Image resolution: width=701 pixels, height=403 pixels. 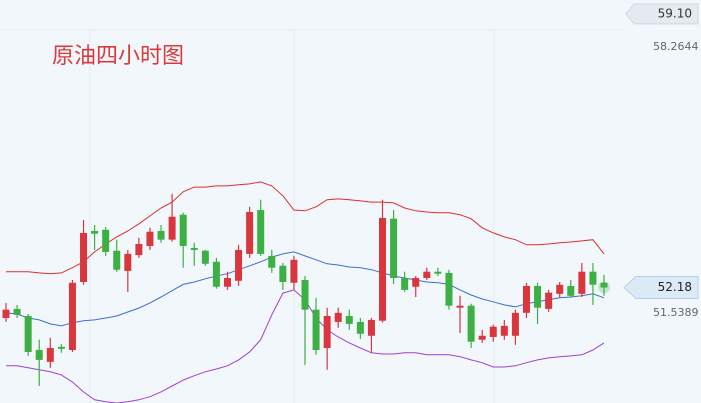 I want to click on y-tick-label: 51.5389, so click(x=676, y=312).